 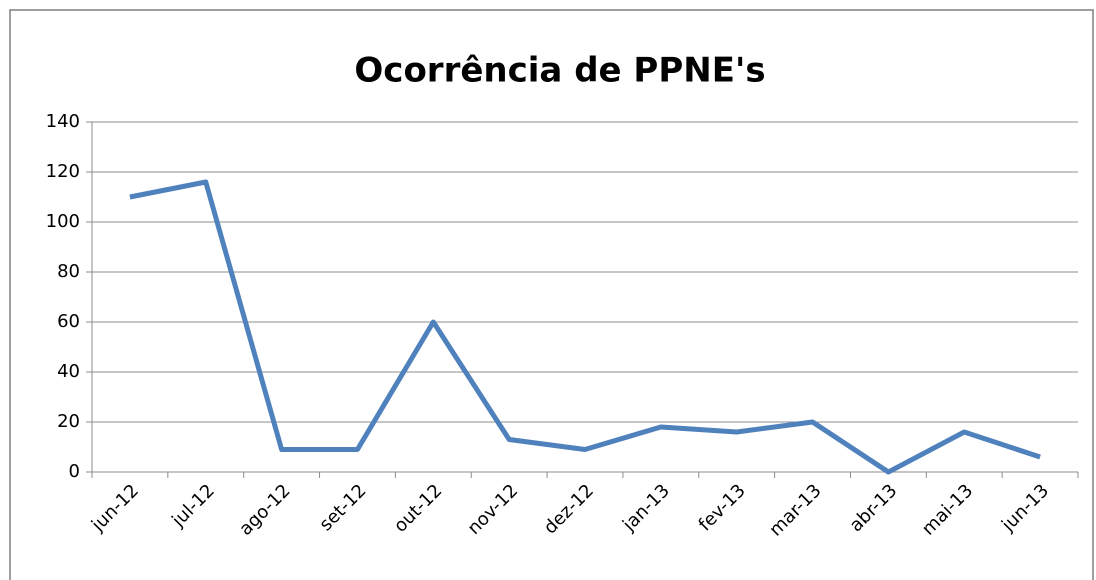 What do you see at coordinates (63, 171) in the screenshot?
I see `y-tick-label: 120` at bounding box center [63, 171].